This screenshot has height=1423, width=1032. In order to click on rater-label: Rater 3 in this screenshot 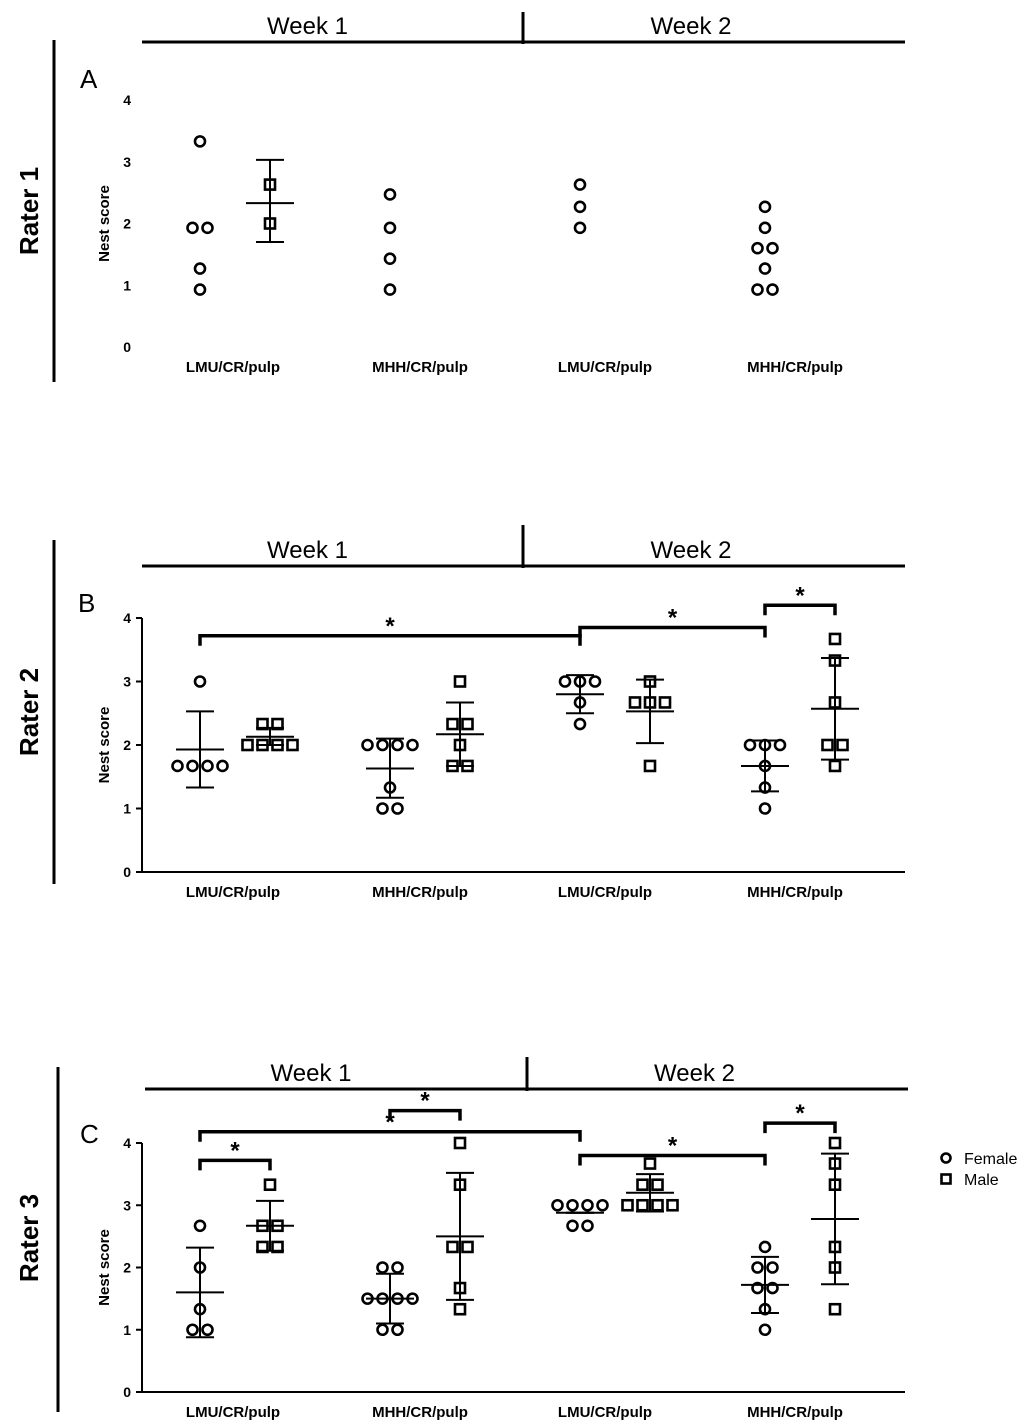, I will do `click(29, 1238)`.